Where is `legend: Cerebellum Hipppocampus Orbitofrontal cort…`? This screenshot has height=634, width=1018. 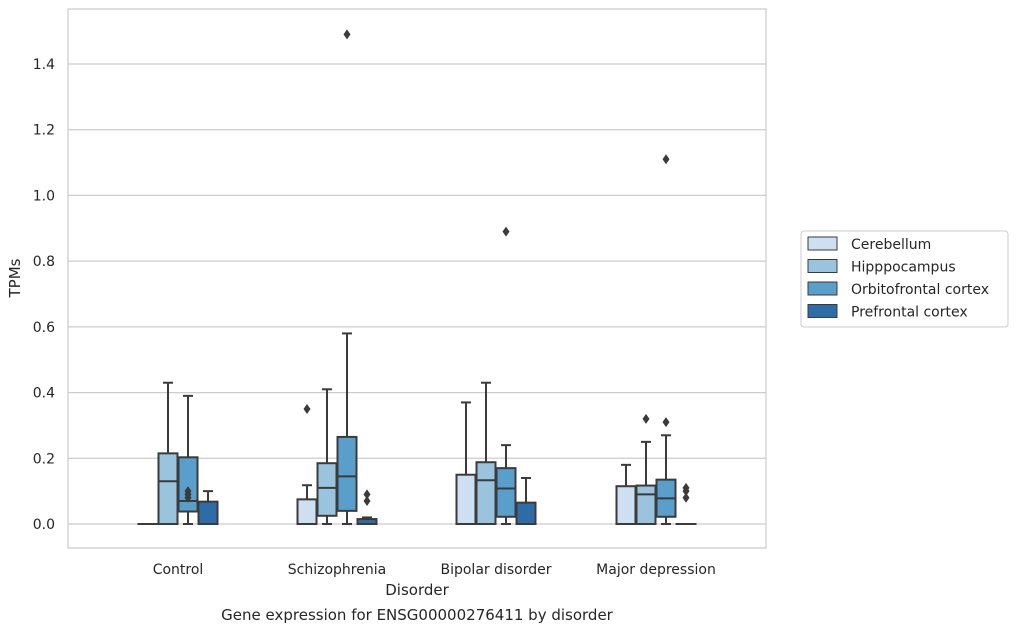
legend: Cerebellum Hipppocampus Orbitofrontal cort… is located at coordinates (904, 279).